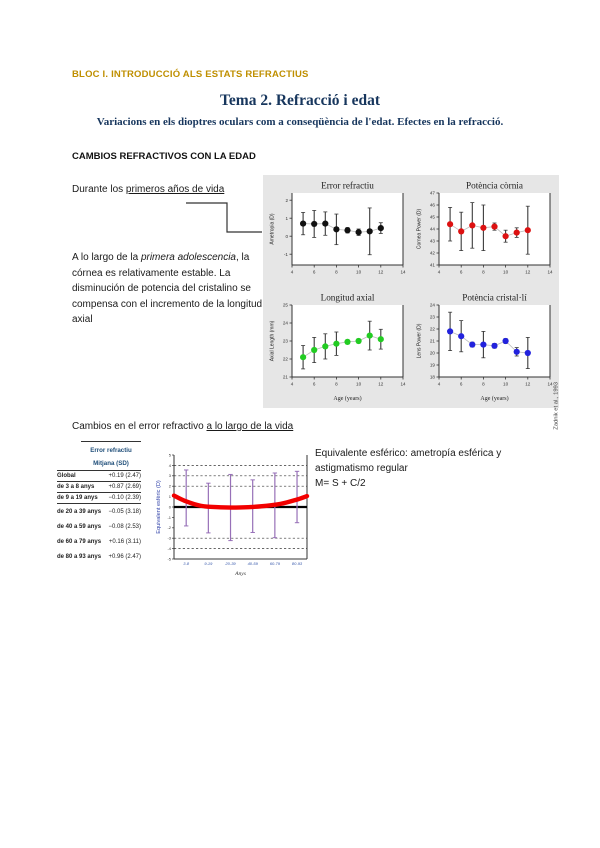  What do you see at coordinates (433, 241) in the screenshot?
I see `svg-text: 43` at bounding box center [433, 241].